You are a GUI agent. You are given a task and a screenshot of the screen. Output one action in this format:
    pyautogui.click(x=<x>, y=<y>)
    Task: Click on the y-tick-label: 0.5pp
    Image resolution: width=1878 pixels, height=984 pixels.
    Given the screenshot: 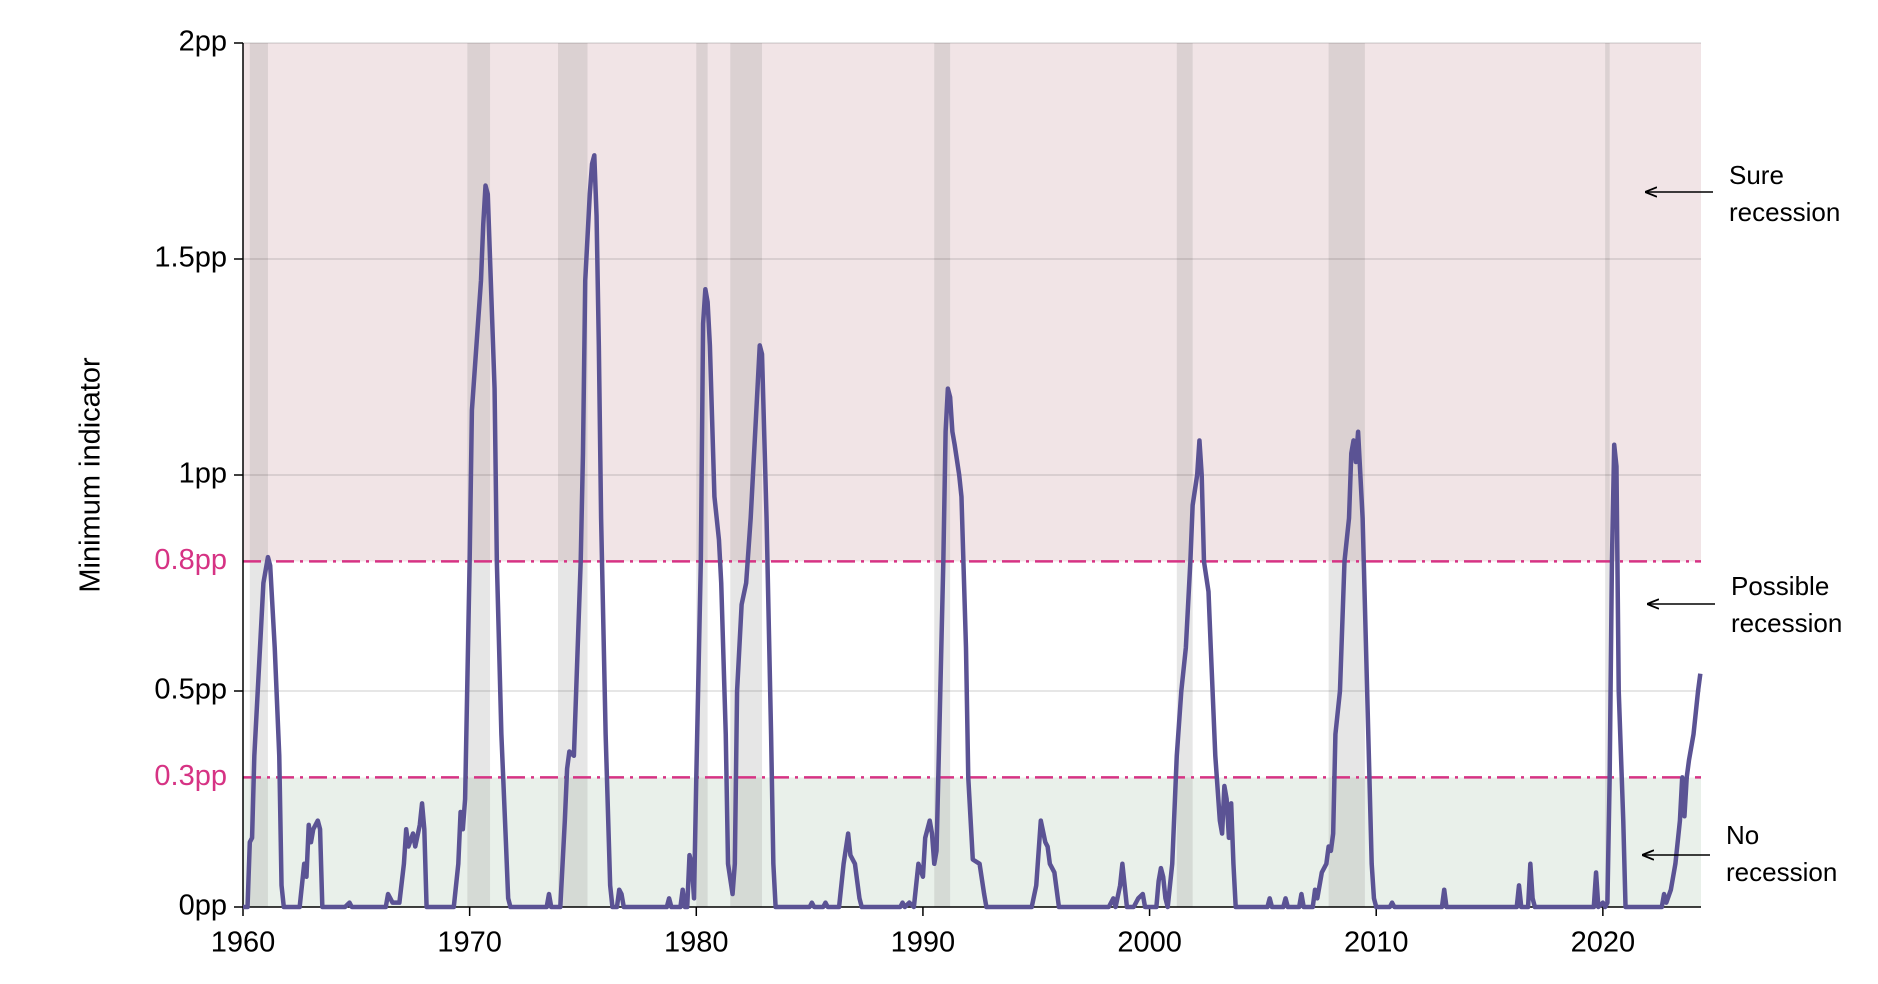 What is the action you would take?
    pyautogui.click(x=190, y=690)
    